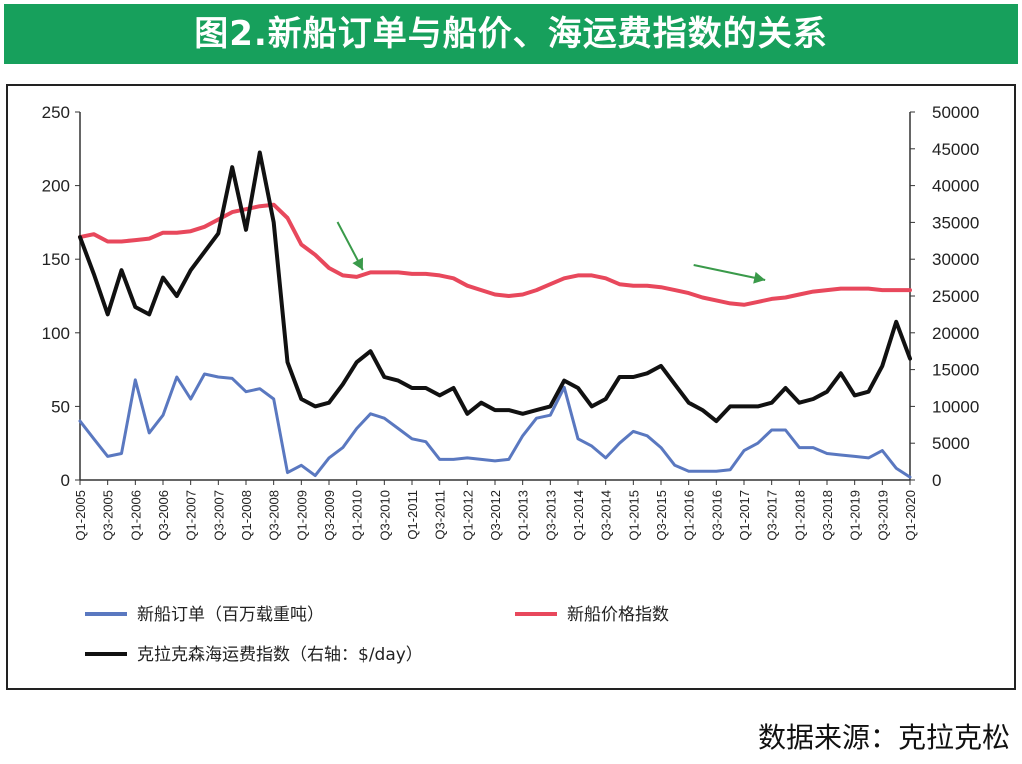 This screenshot has height=764, width=1022. Describe the element at coordinates (955, 296) in the screenshot. I see `right-tick-label: 25000` at that location.